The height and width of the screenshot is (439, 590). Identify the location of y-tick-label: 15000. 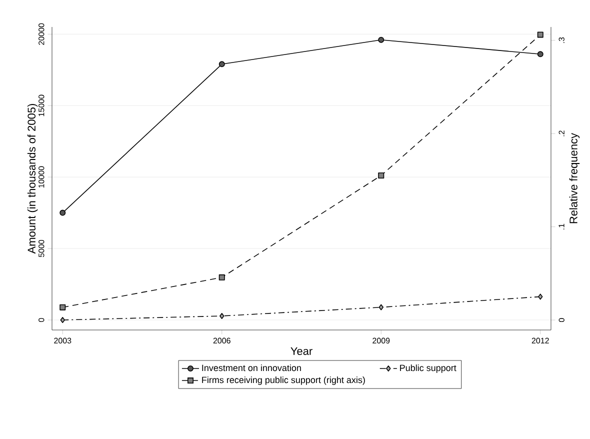
(41, 105).